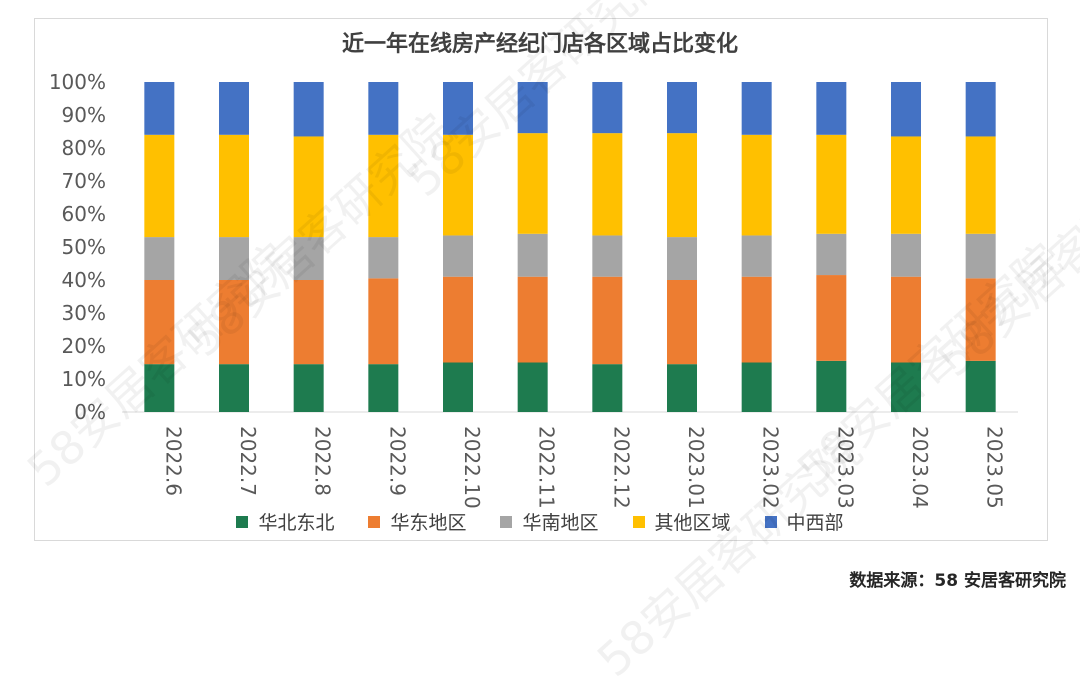 The image size is (1080, 689). What do you see at coordinates (845, 467) in the screenshot?
I see `x-tick-label: 2023.03` at bounding box center [845, 467].